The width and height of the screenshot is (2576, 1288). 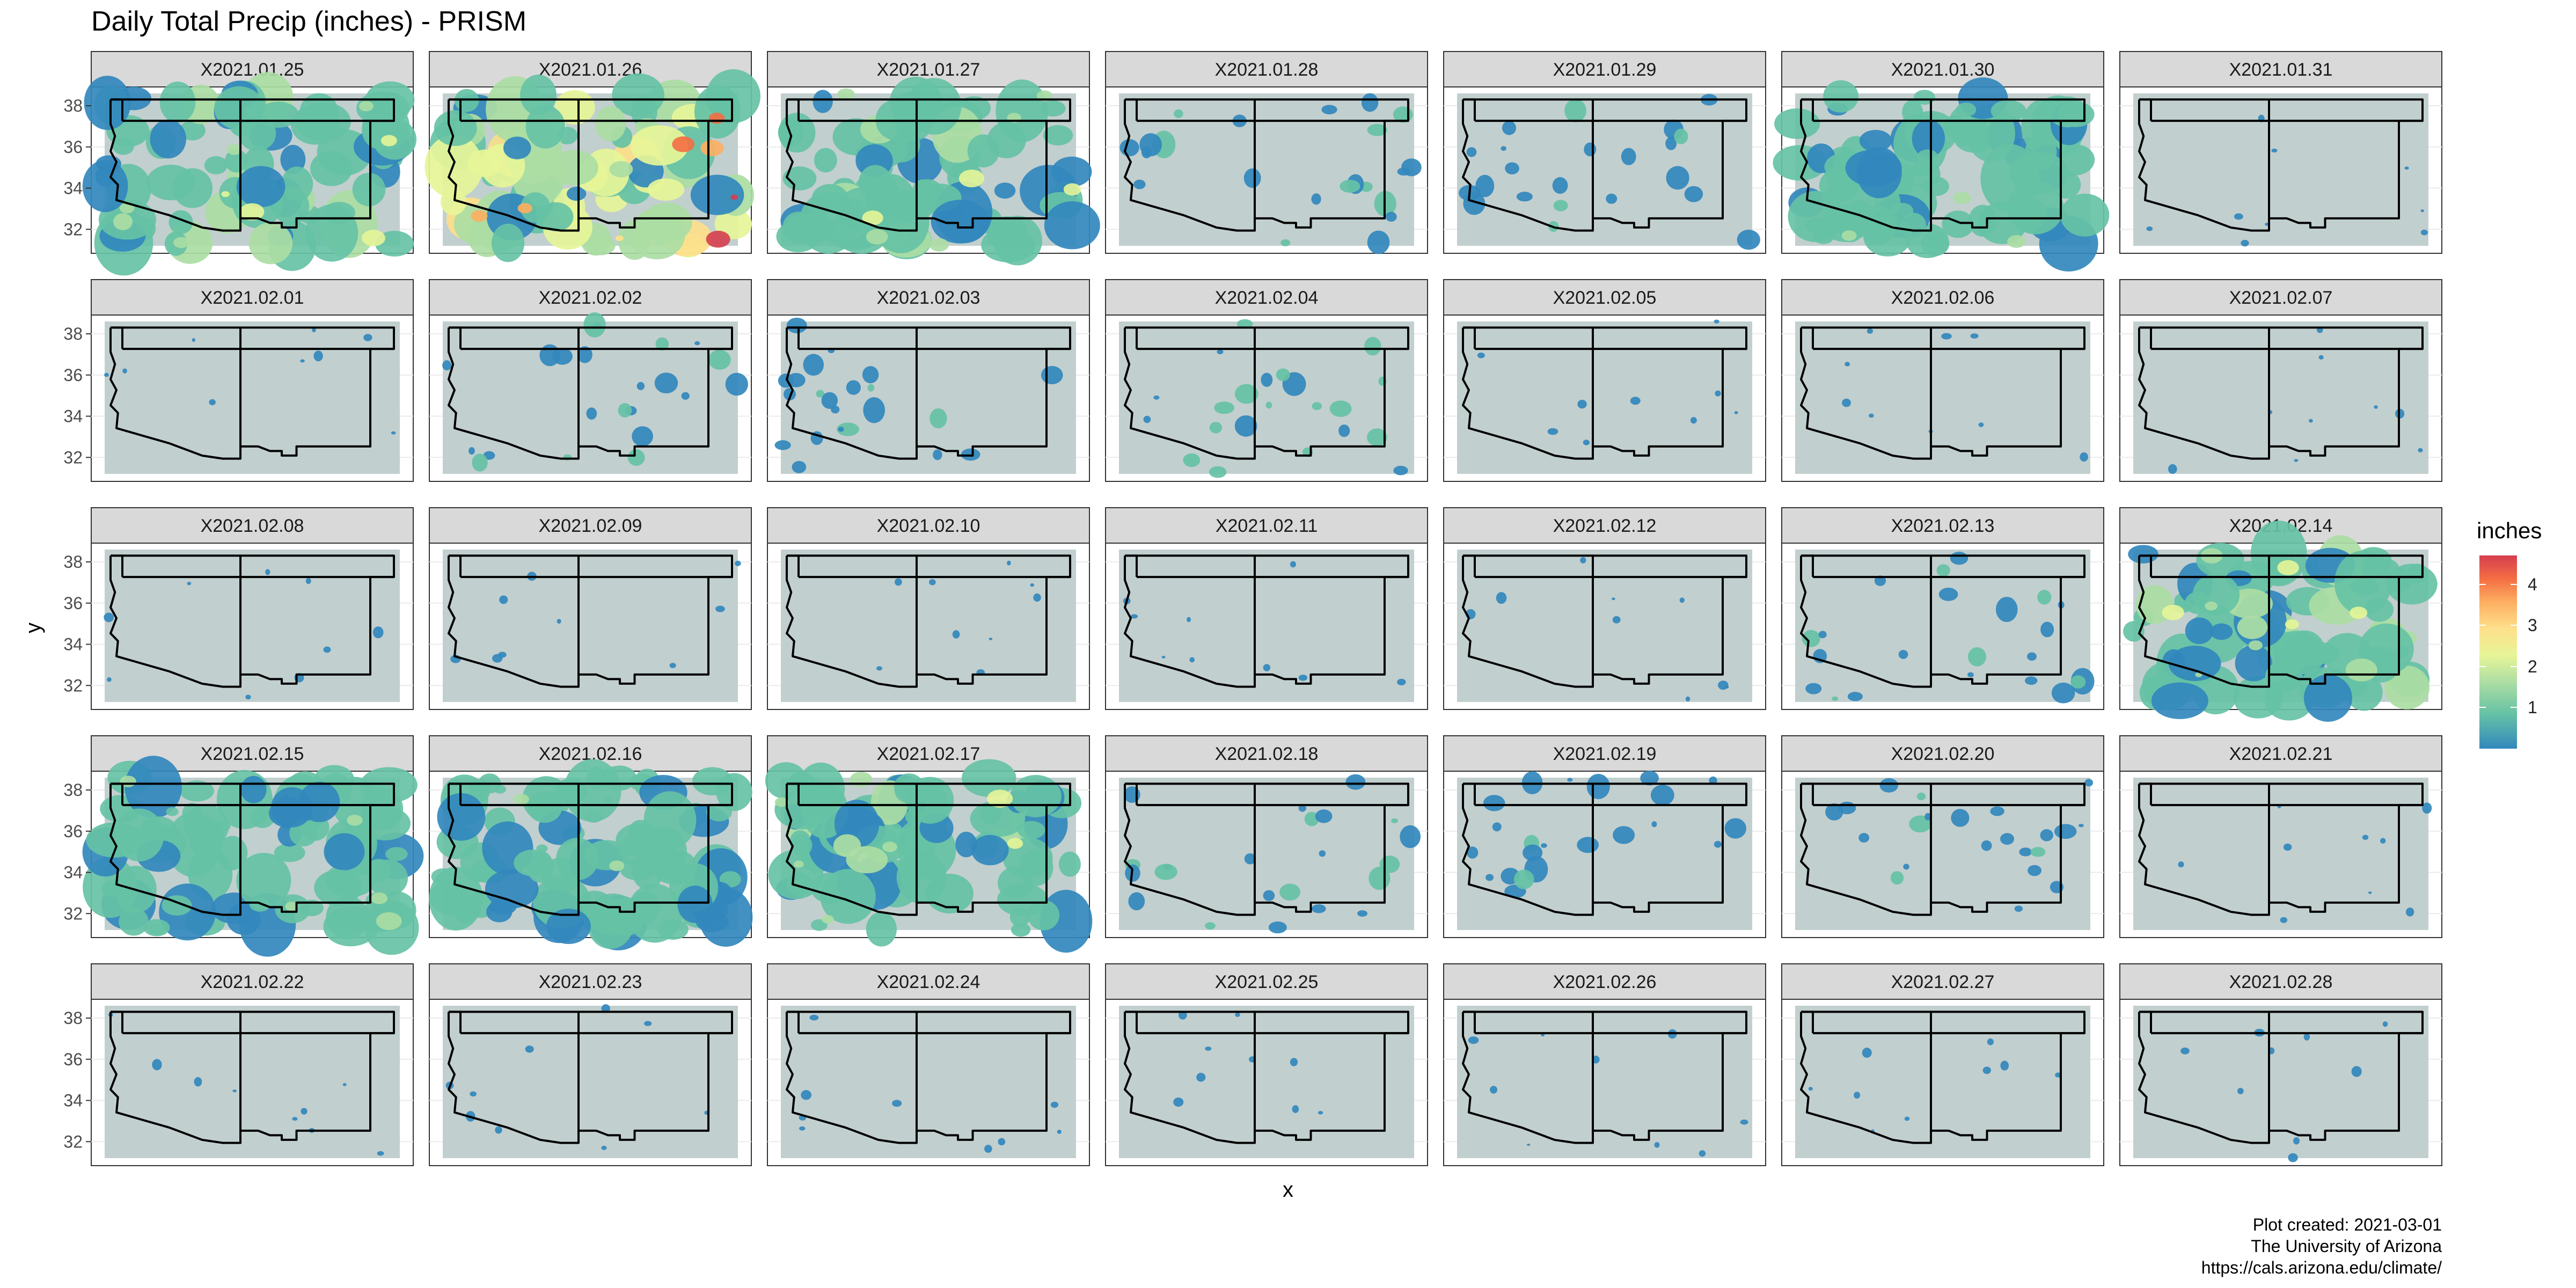 What do you see at coordinates (2321, 1267) in the screenshot?
I see `caption-line-url: https://cals.arizona.edu/climate/` at bounding box center [2321, 1267].